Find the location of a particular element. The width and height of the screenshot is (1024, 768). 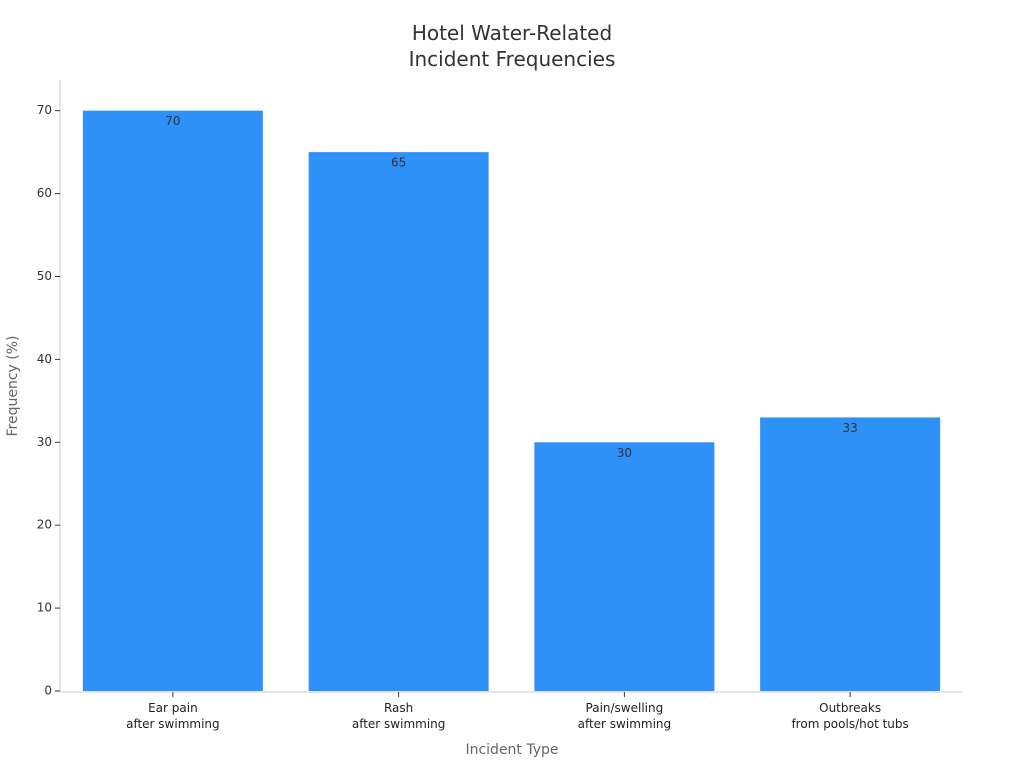

x-tick-label: Pain/swelling after swimming is located at coordinates (624, 716).